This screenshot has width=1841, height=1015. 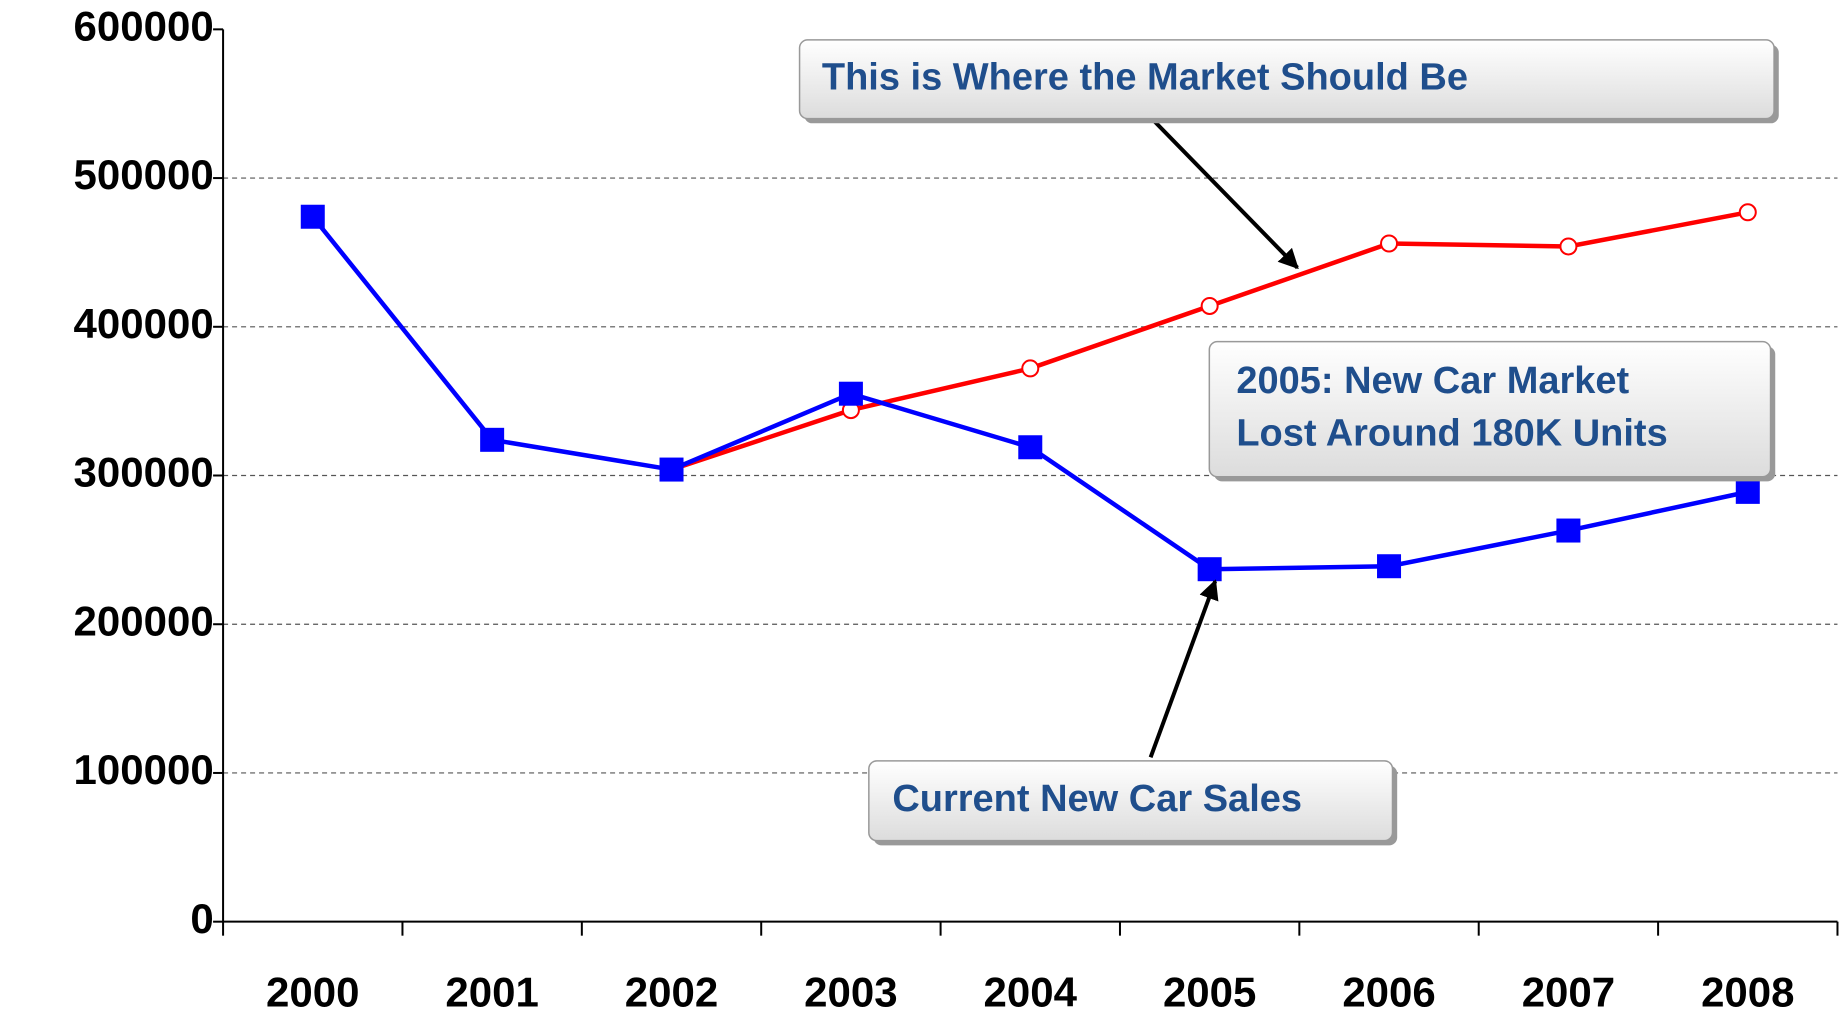 I want to click on x-tick-label: 2003, so click(x=850, y=992).